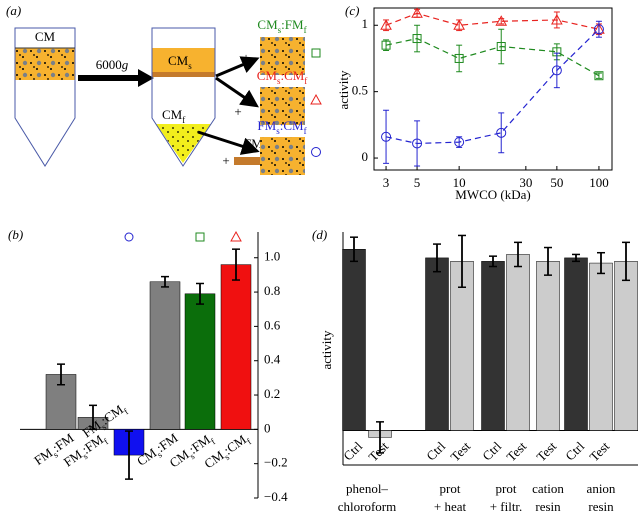 This screenshot has height=520, width=644. What do you see at coordinates (601, 488) in the screenshot?
I see `group-label: anion` at bounding box center [601, 488].